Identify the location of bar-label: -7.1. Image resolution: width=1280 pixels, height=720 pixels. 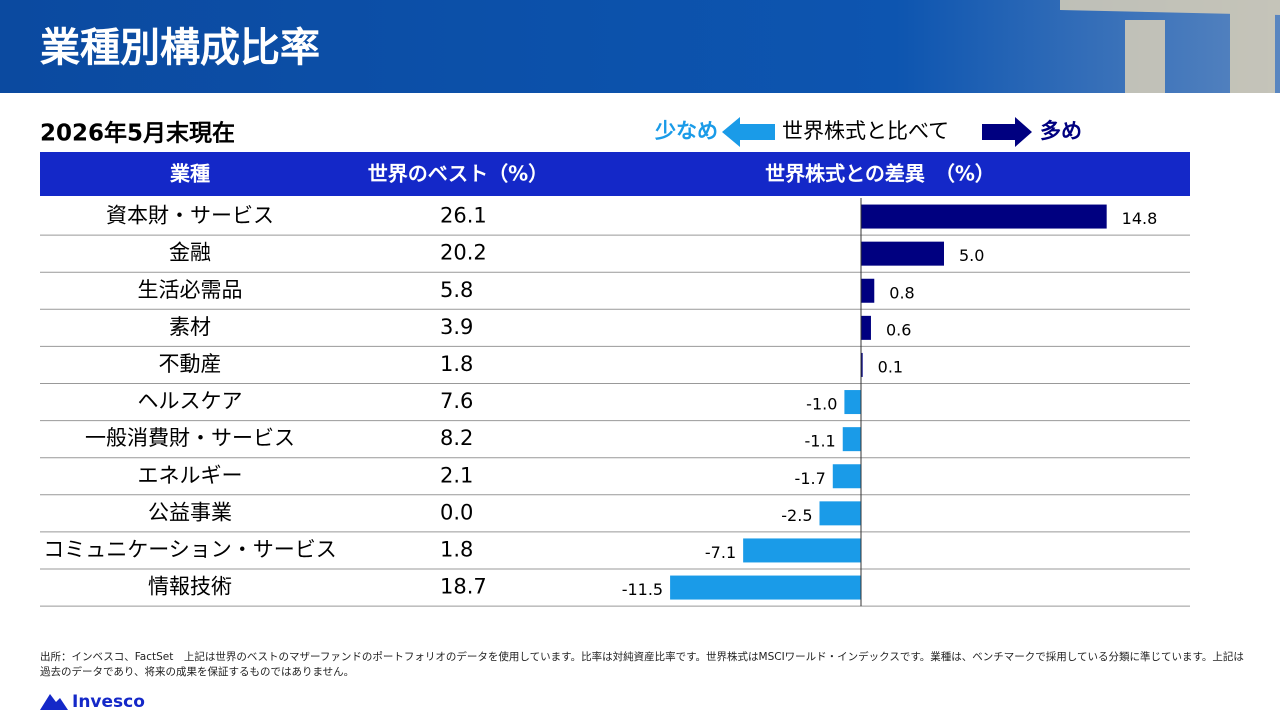
(720, 552).